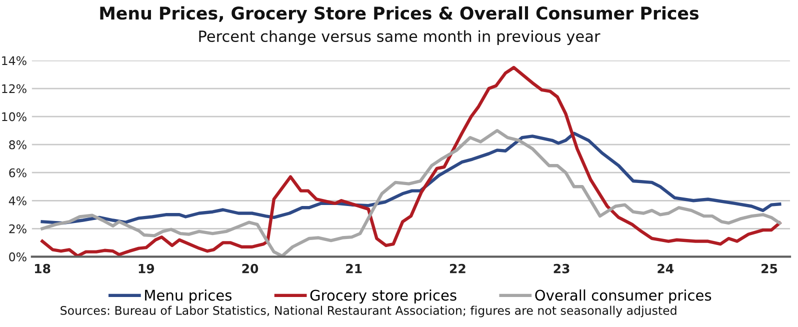 Image resolution: width=798 pixels, height=327 pixels. What do you see at coordinates (562, 269) in the screenshot?
I see `x-tick-label: 23` at bounding box center [562, 269].